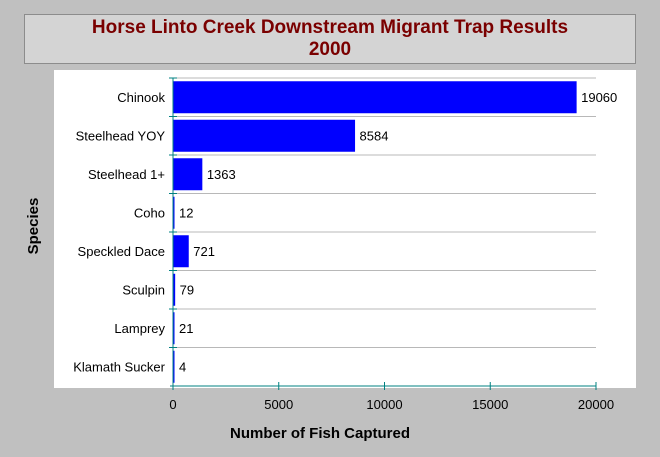 The width and height of the screenshot is (660, 457). What do you see at coordinates (139, 328) in the screenshot?
I see `y-tick-label: Lamprey` at bounding box center [139, 328].